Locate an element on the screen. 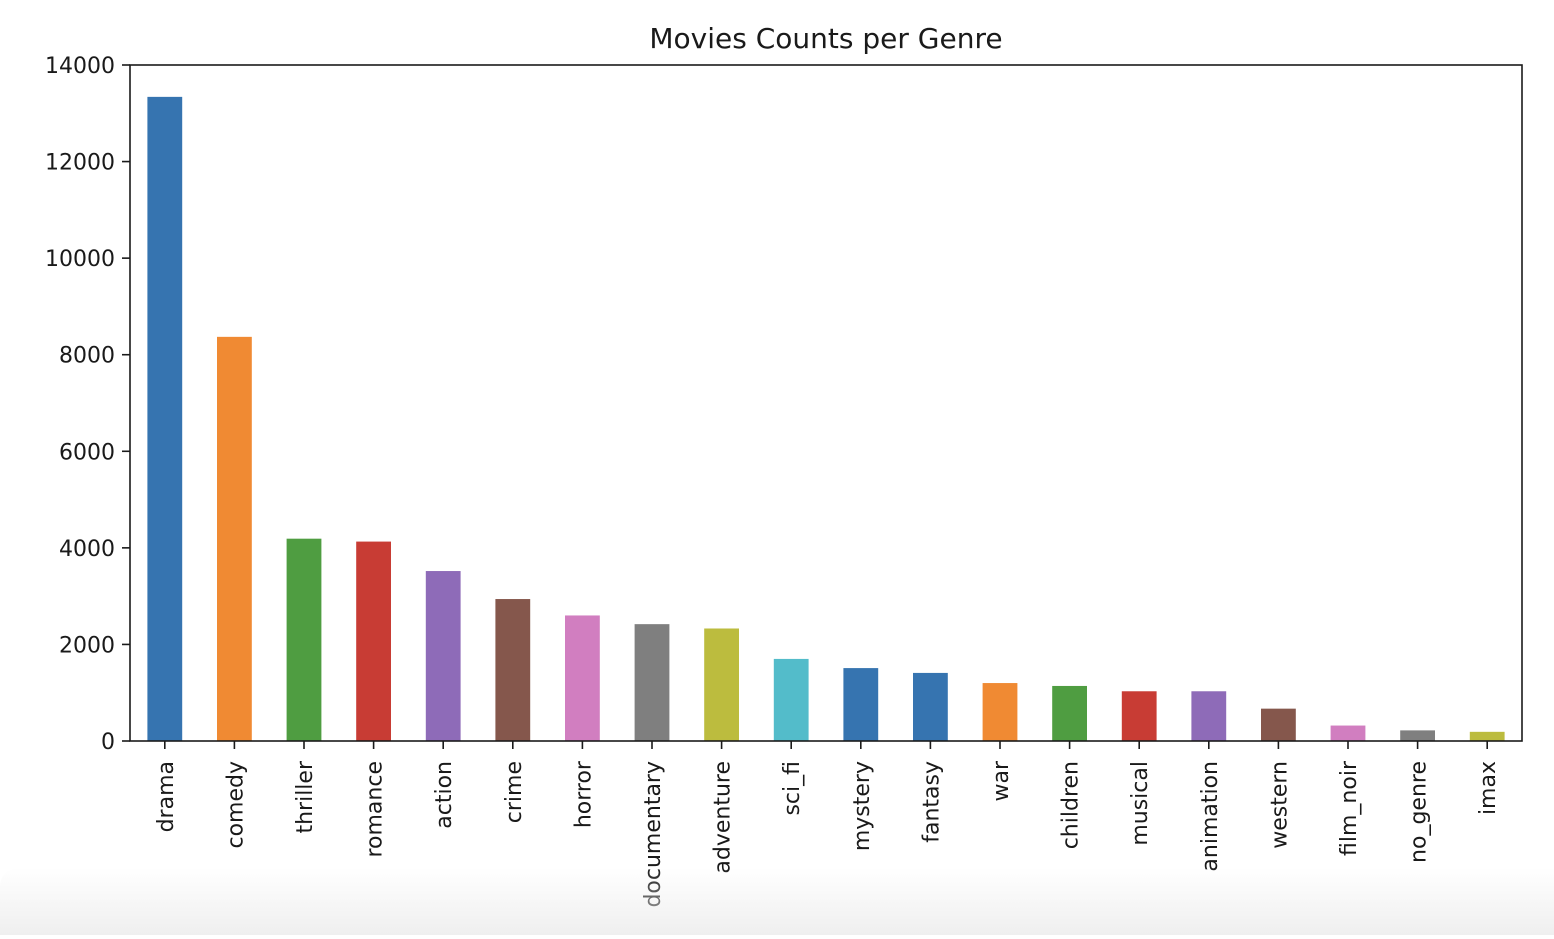 The height and width of the screenshot is (939, 1554). x-tick-label: crime is located at coordinates (514, 792).